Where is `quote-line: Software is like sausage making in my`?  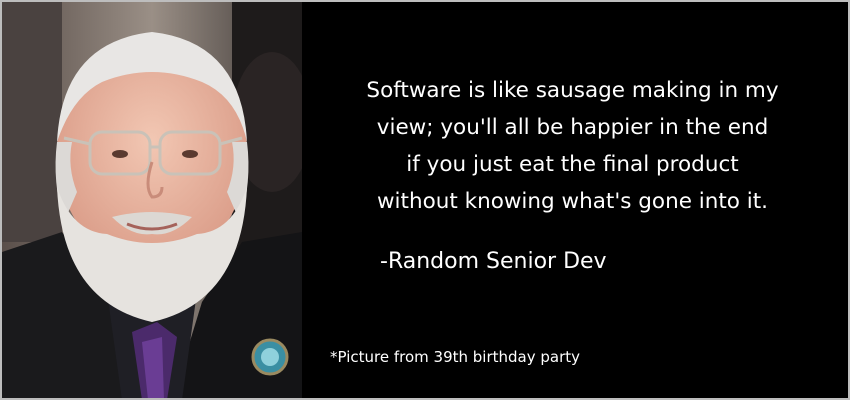
quote-line: Software is like sausage making in my is located at coordinates (572, 90).